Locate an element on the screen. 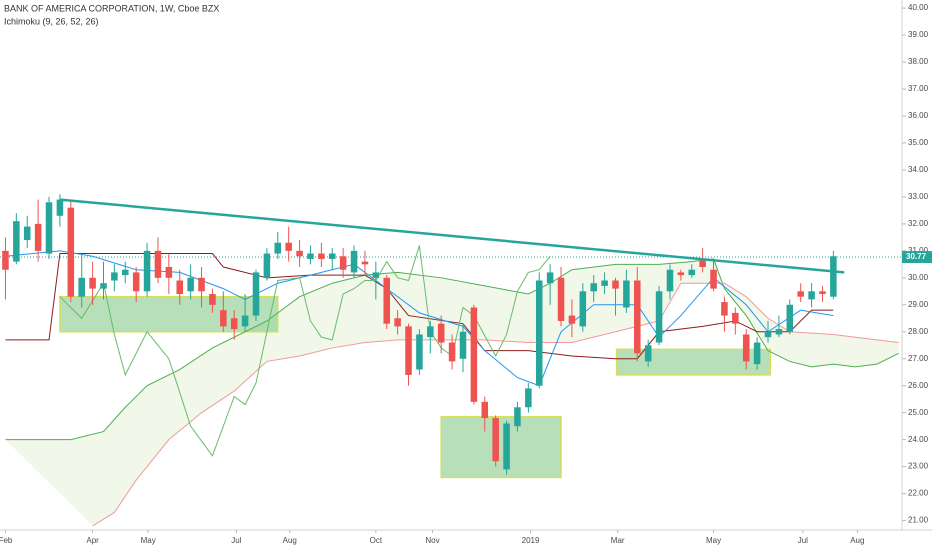 The width and height of the screenshot is (932, 550). y-tick-label: 26.00 is located at coordinates (918, 385).